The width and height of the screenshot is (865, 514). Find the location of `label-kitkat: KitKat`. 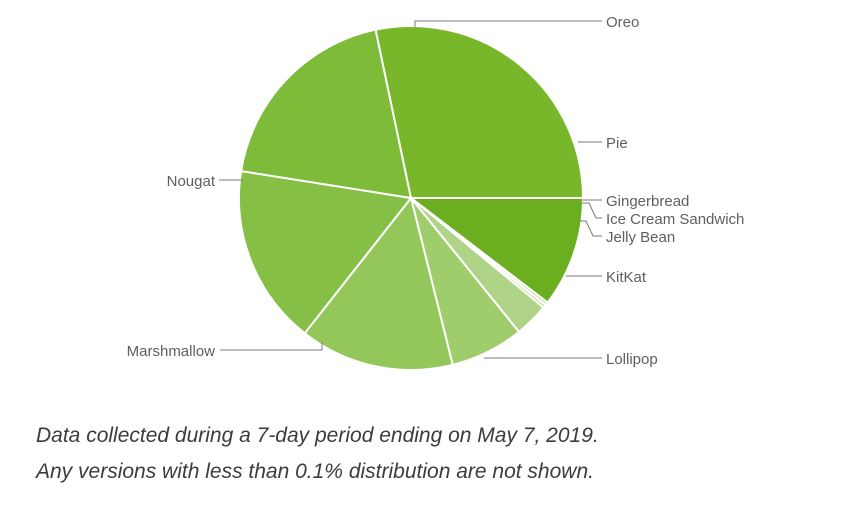

label-kitkat: KitKat is located at coordinates (626, 277).